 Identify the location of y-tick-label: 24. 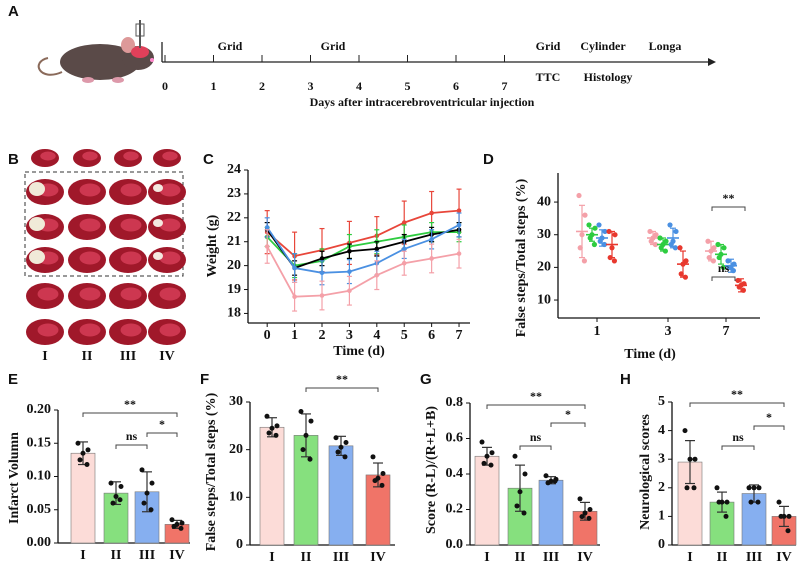
(234, 169).